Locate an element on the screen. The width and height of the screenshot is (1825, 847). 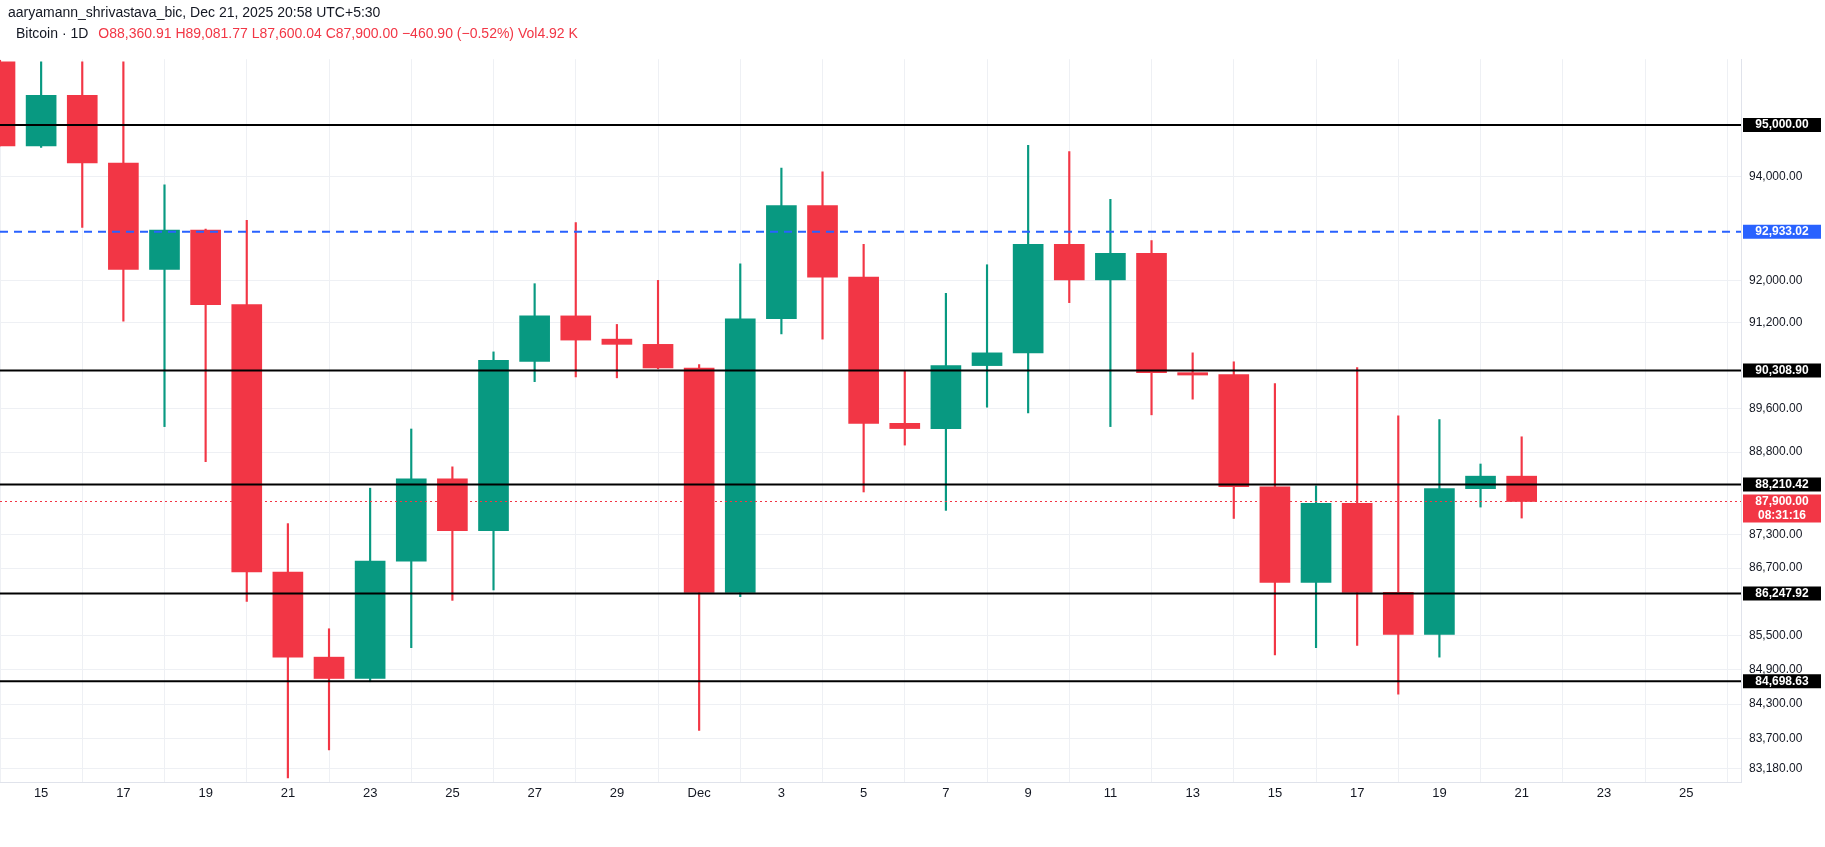
y-tick-label: 84,300.00 is located at coordinates (1776, 703).